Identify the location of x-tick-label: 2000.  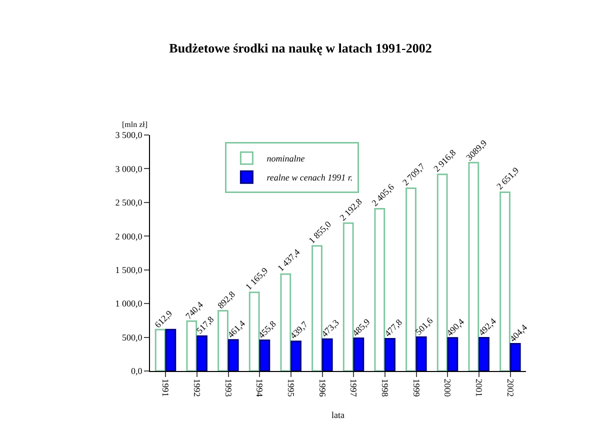
(447, 388).